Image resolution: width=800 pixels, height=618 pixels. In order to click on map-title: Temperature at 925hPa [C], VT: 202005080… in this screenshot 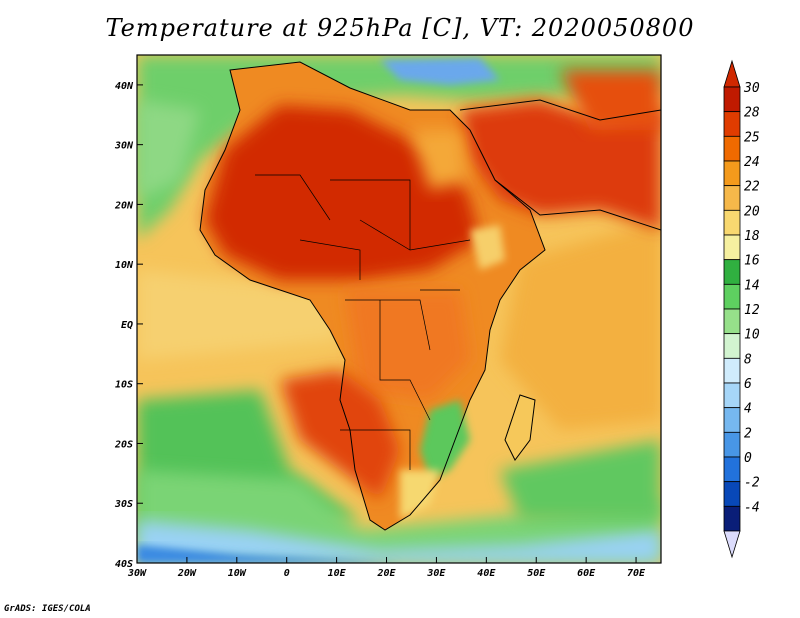, I will do `click(400, 28)`.